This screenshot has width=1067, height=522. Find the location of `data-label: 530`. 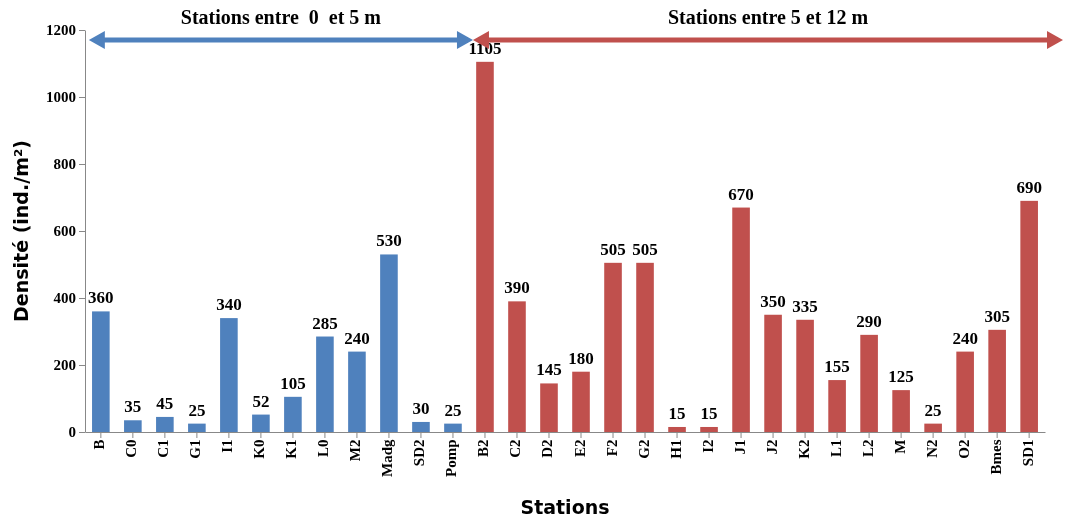

data-label: 530 is located at coordinates (389, 241).